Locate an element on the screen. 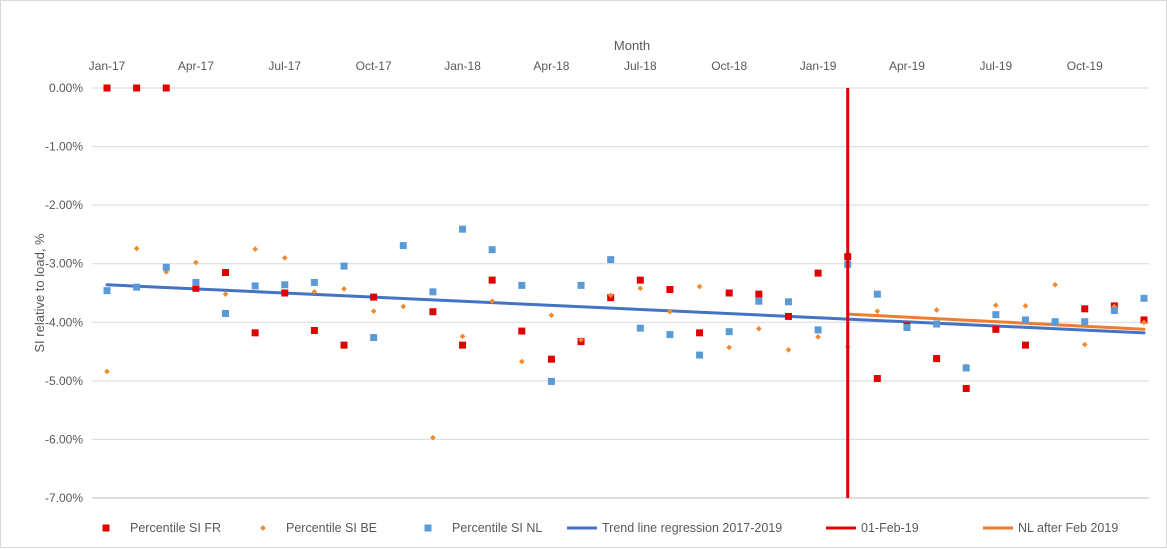 The height and width of the screenshot is (549, 1167). x-tick-label: Jan-18 is located at coordinates (462, 66).